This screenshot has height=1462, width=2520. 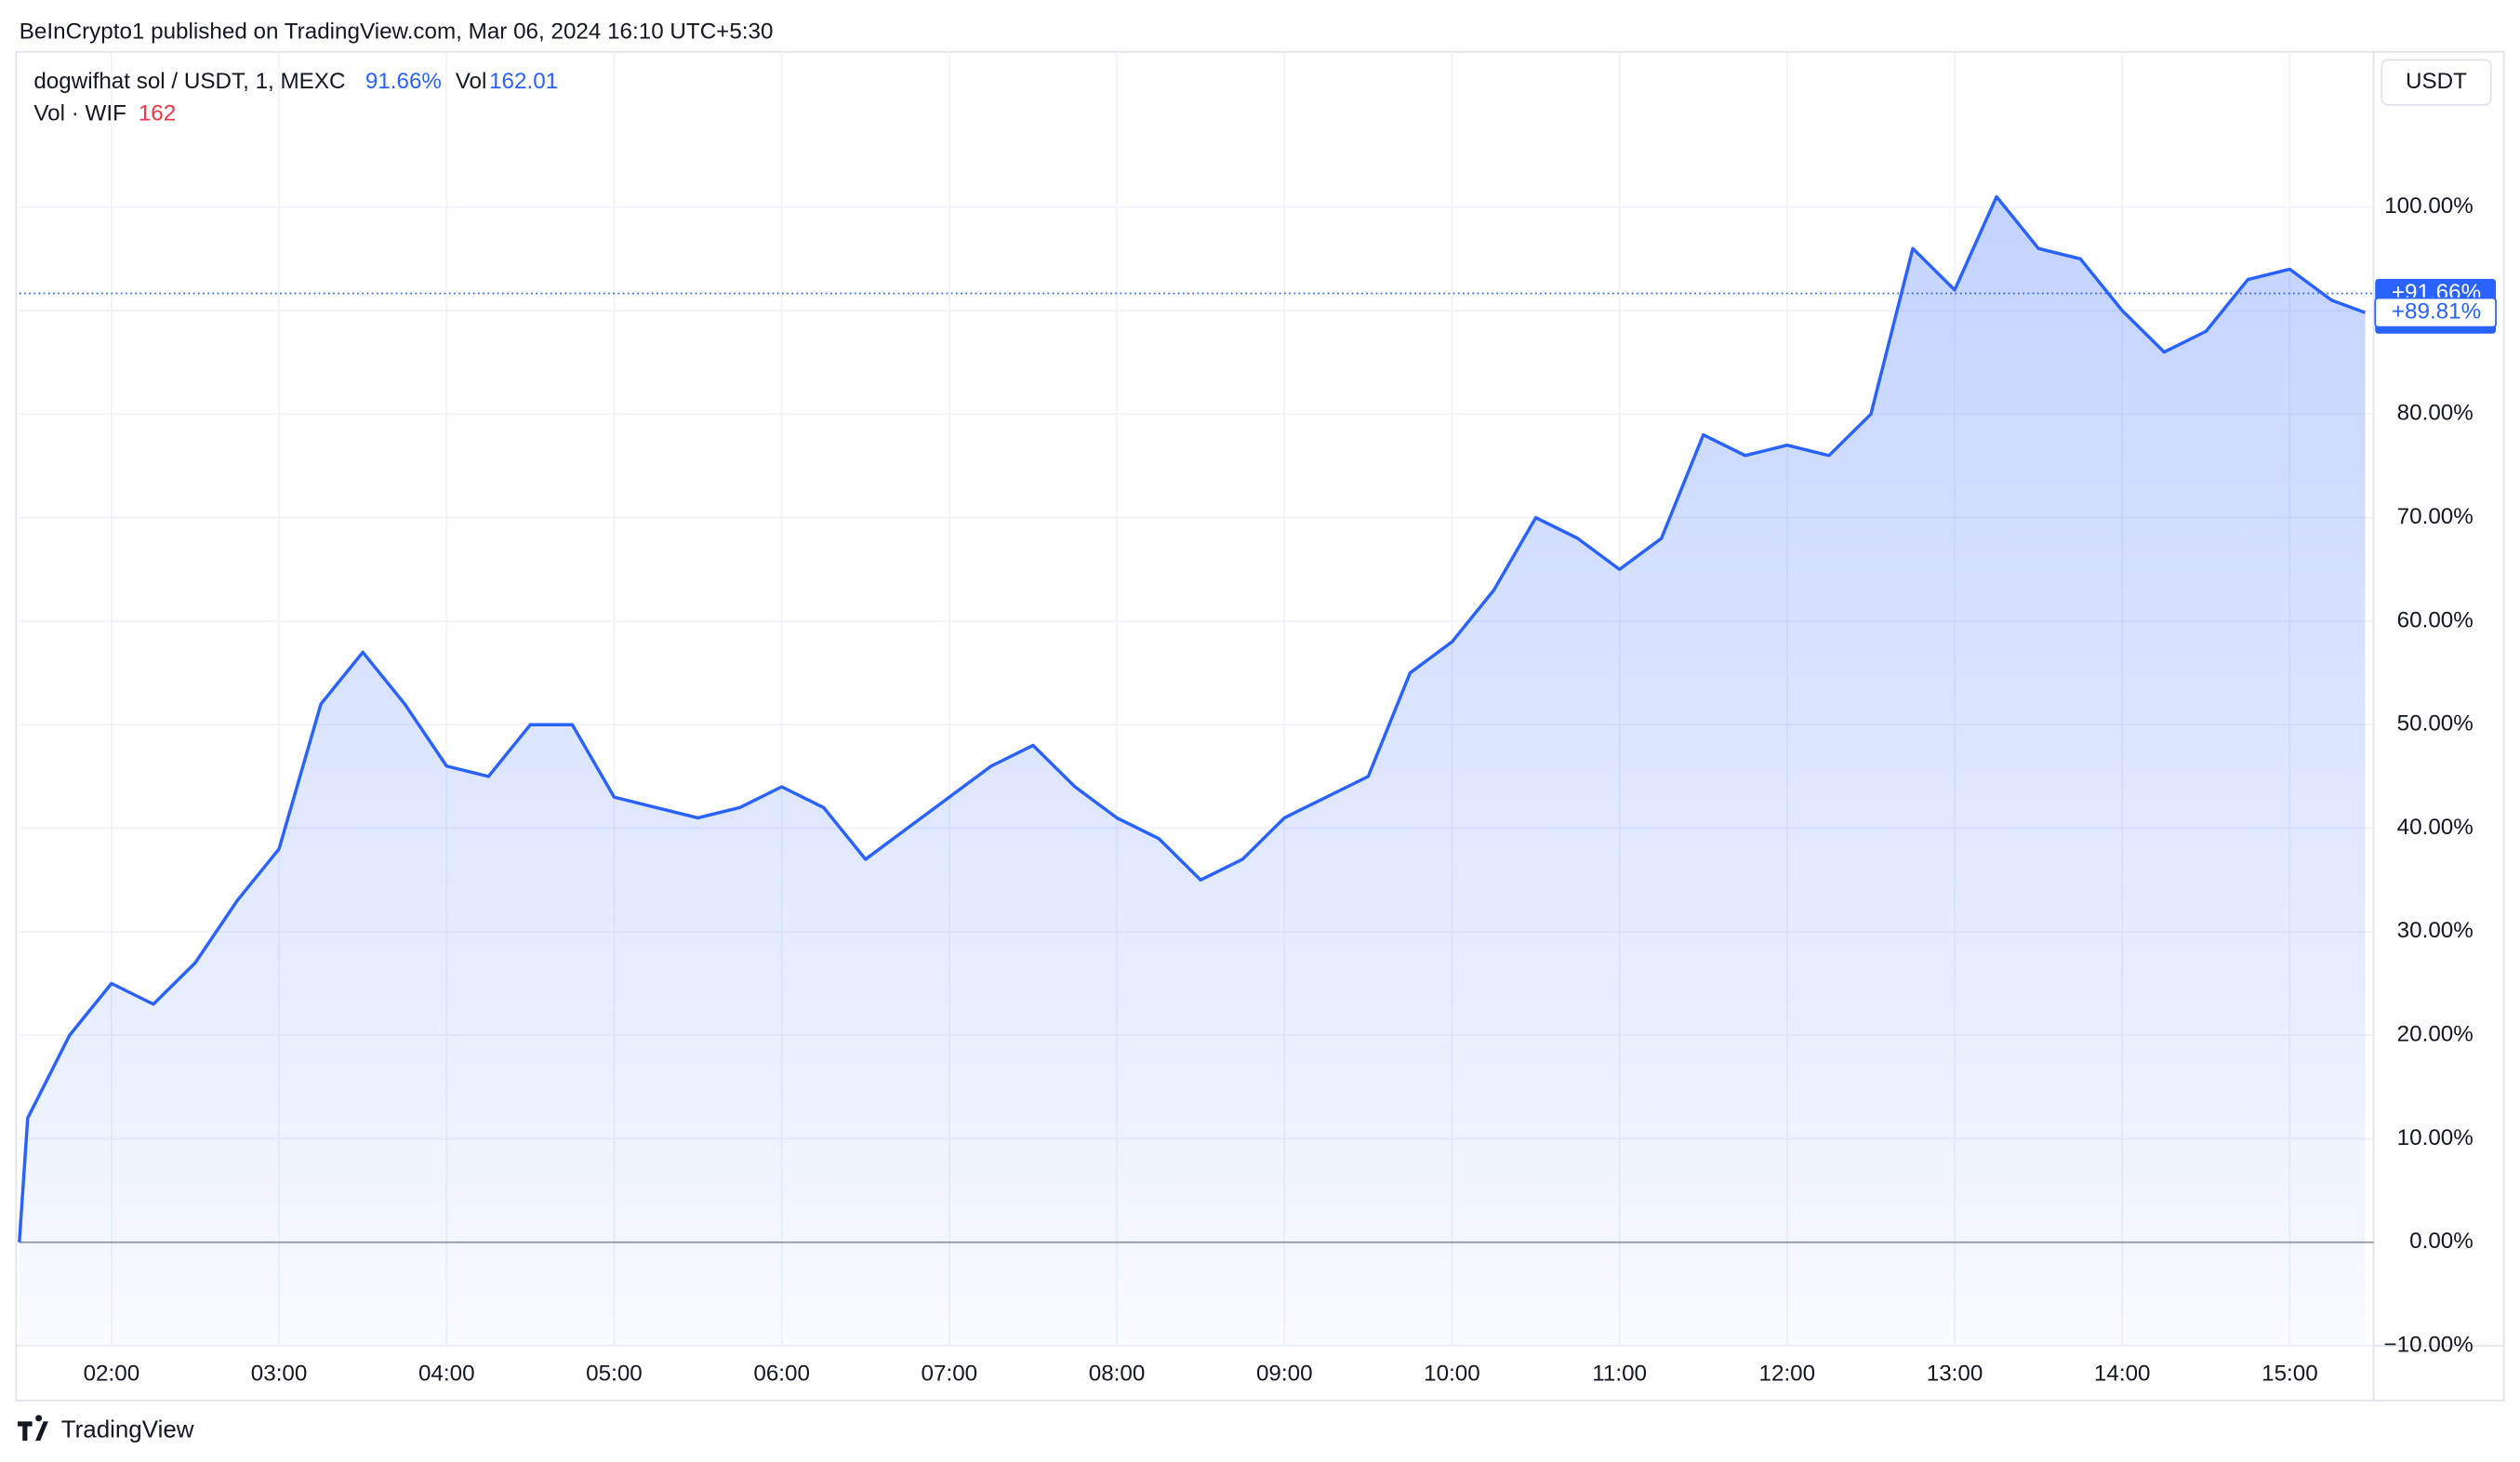 I want to click on volume-title: Vol · WIF, so click(x=79, y=114).